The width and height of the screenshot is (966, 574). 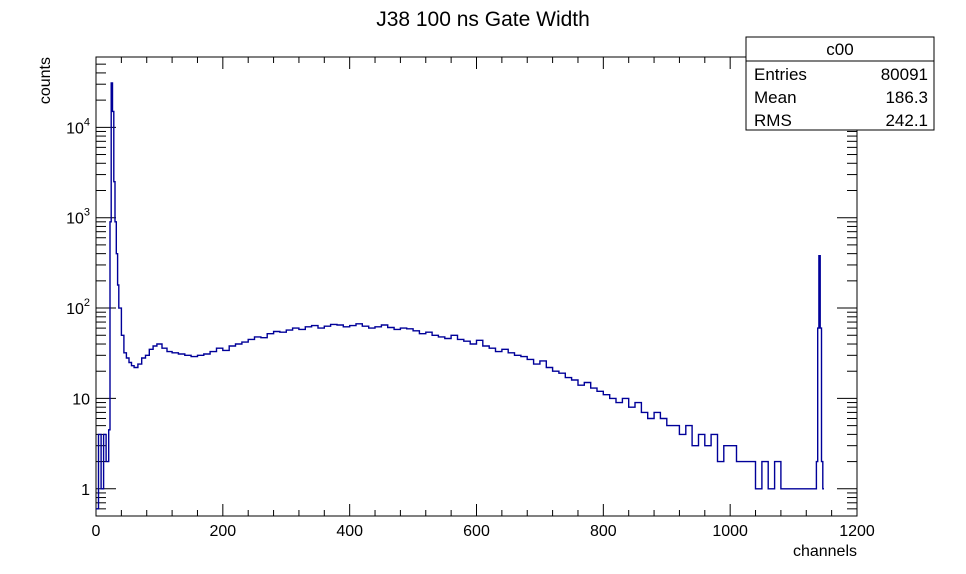 What do you see at coordinates (839, 49) in the screenshot?
I see `stats-box-name: c00` at bounding box center [839, 49].